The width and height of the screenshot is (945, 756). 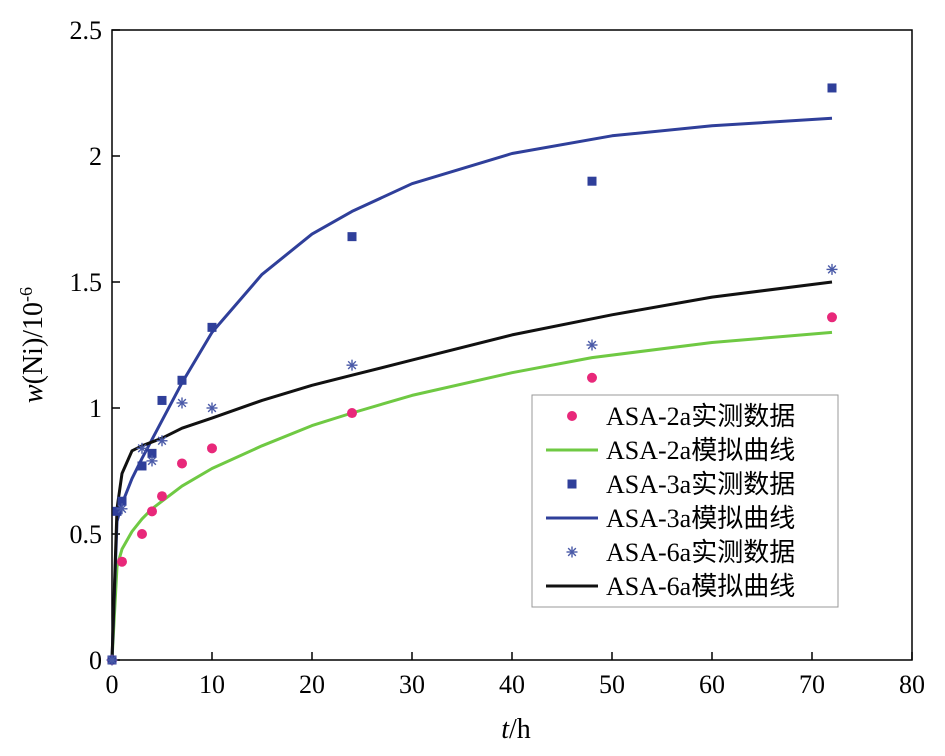 What do you see at coordinates (700, 484) in the screenshot?
I see `legend-label: ASA-3a实测数据` at bounding box center [700, 484].